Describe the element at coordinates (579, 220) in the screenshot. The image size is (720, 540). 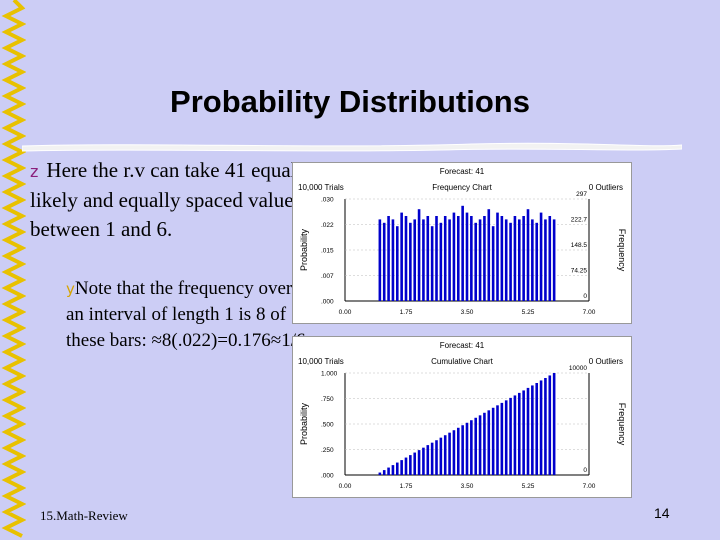
I see `y2-tick-label: 222.7` at that location.